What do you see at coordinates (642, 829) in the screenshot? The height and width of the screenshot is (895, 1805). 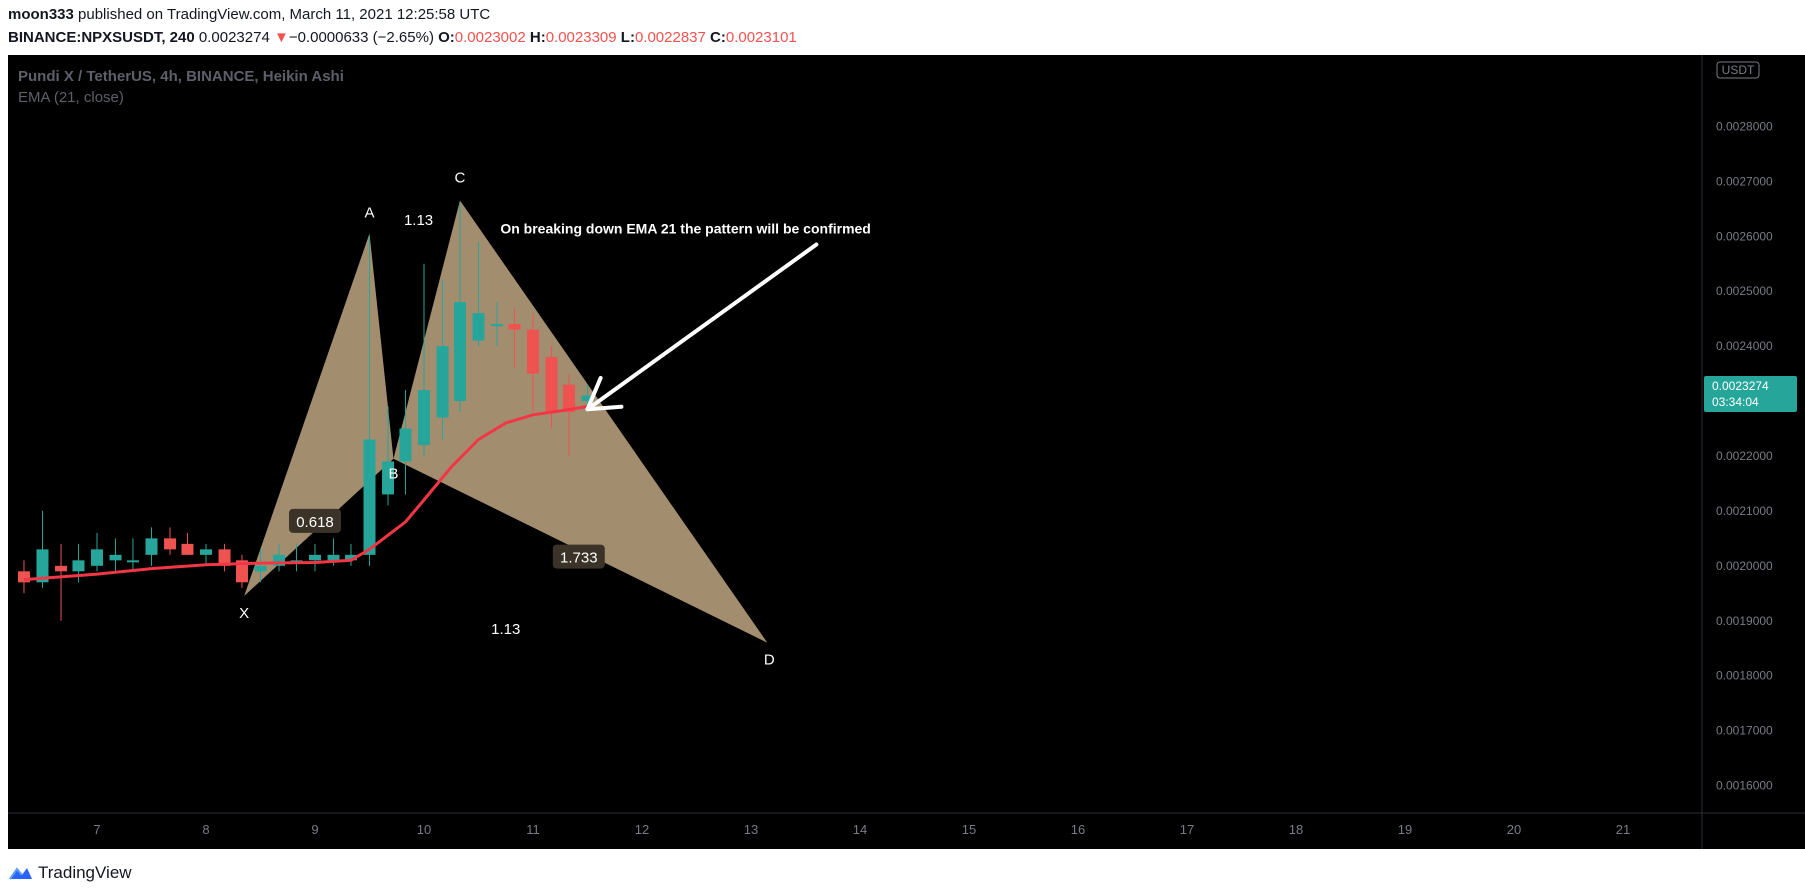 I see `x-tick-label: 12` at bounding box center [642, 829].